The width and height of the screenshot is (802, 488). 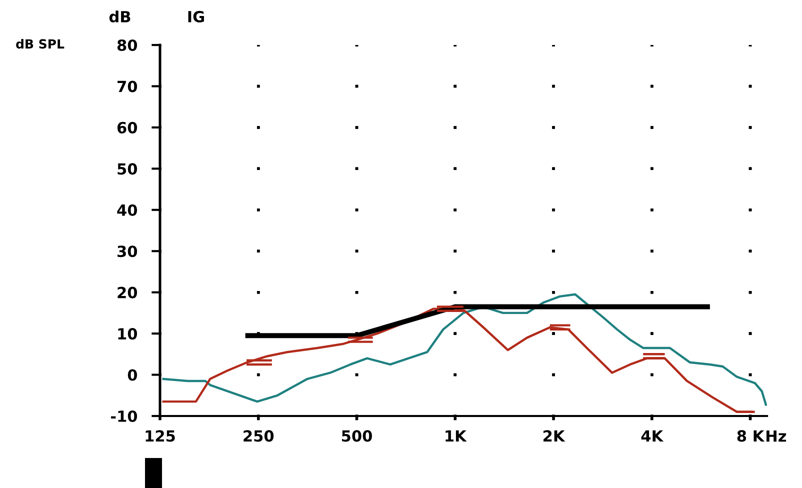 What do you see at coordinates (133, 375) in the screenshot?
I see `y-tick-label: 0` at bounding box center [133, 375].